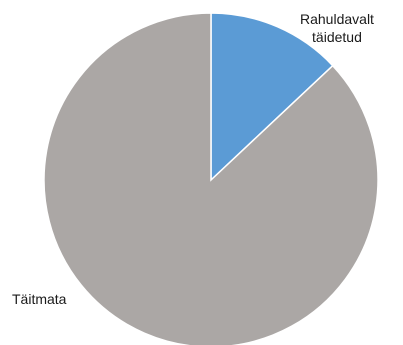 This screenshot has height=345, width=403. What do you see at coordinates (337, 28) in the screenshot?
I see `slice-label-rahuldavalt-taidetud: Rahuldavalt täidetud` at bounding box center [337, 28].